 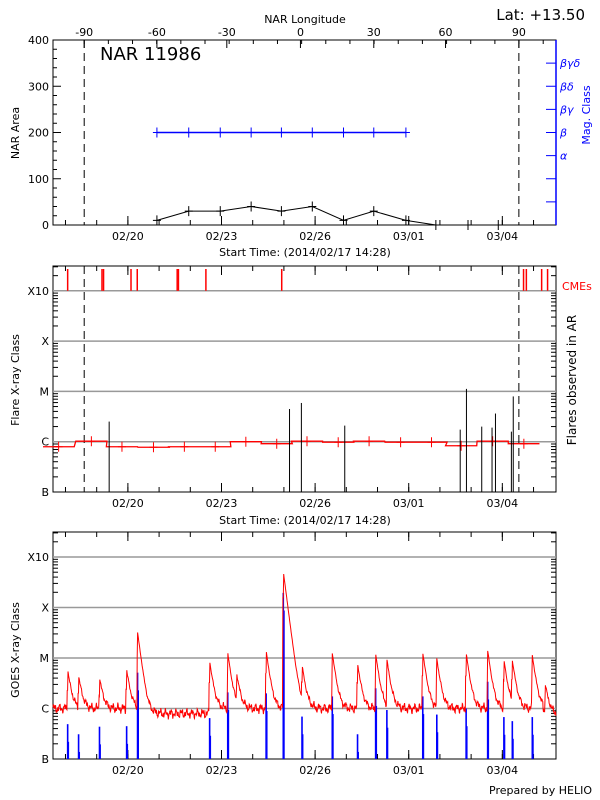 I want to click on longitude-tick-label: 60, so click(x=446, y=32).